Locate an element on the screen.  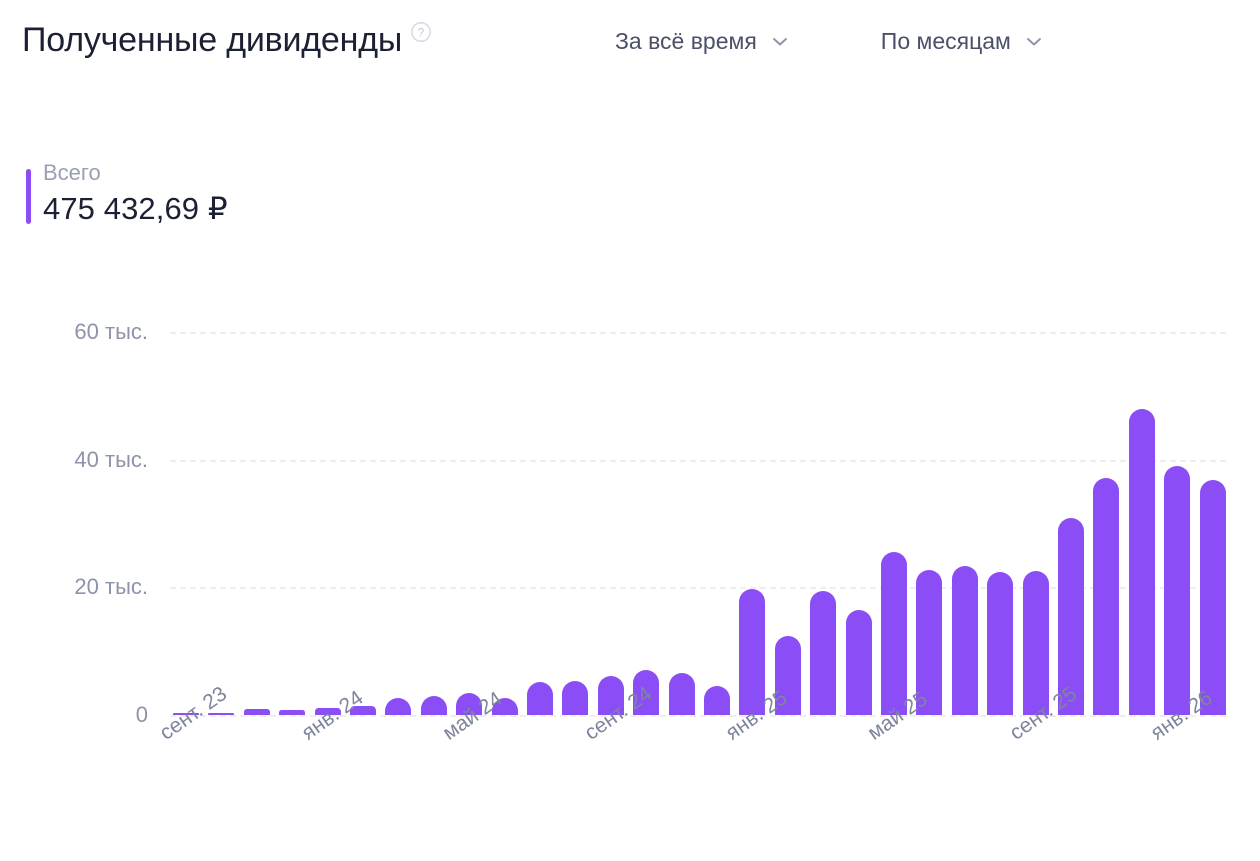
total-summary: Всего 475 432,69 ₽ is located at coordinates (127, 194).